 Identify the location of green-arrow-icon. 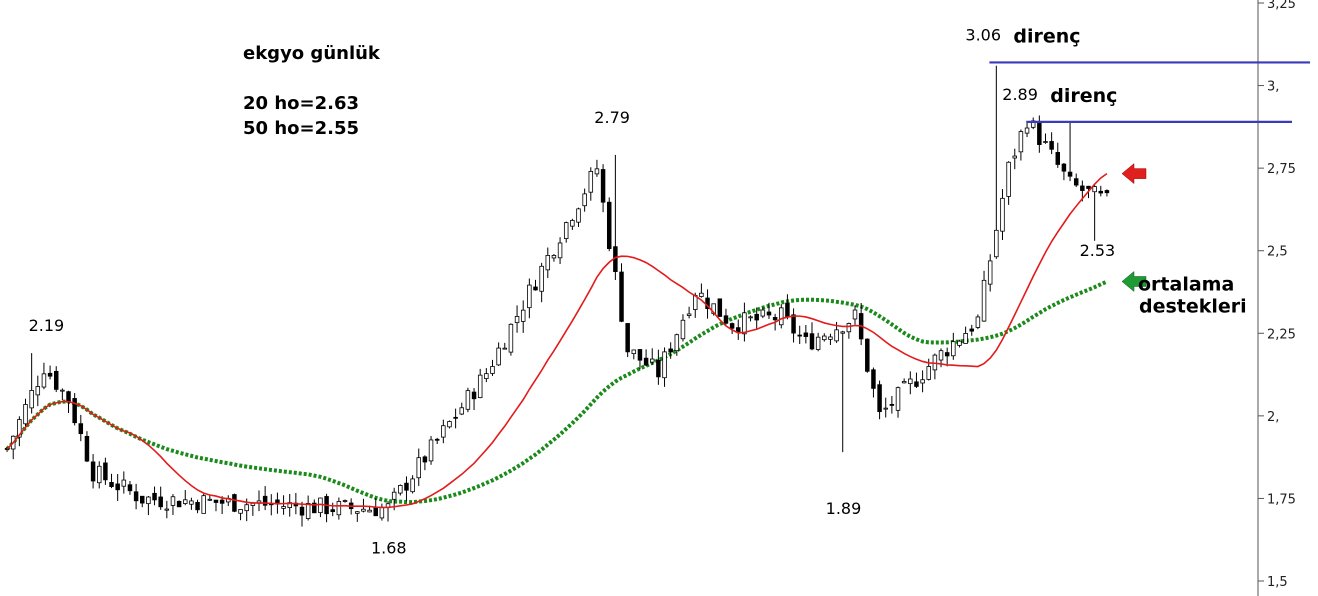
(1134, 281).